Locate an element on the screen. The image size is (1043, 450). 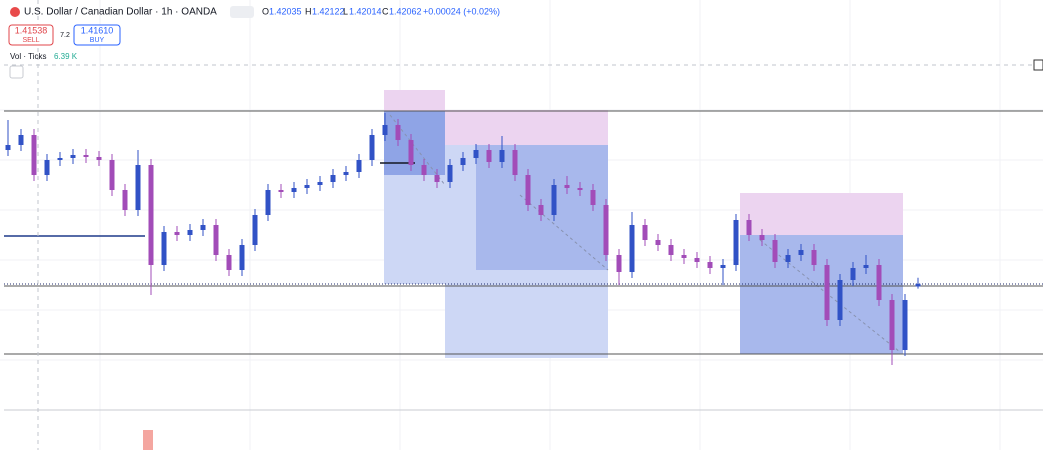
collapse-button is located at coordinates (16, 72).